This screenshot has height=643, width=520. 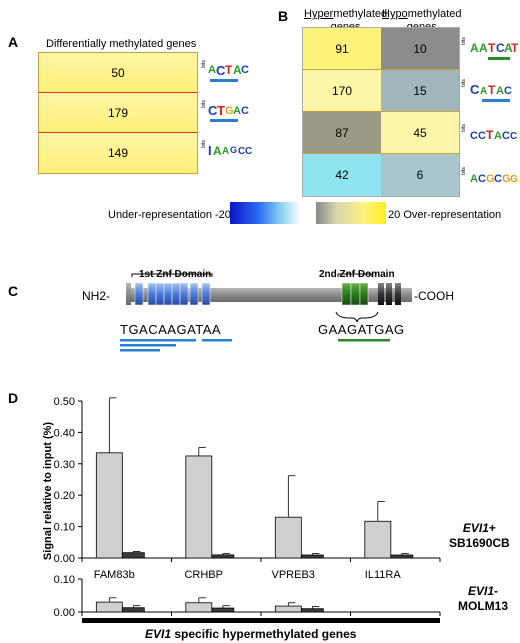 What do you see at coordinates (158, 634) in the screenshot?
I see `xlabel-italic: EVI1` at bounding box center [158, 634].